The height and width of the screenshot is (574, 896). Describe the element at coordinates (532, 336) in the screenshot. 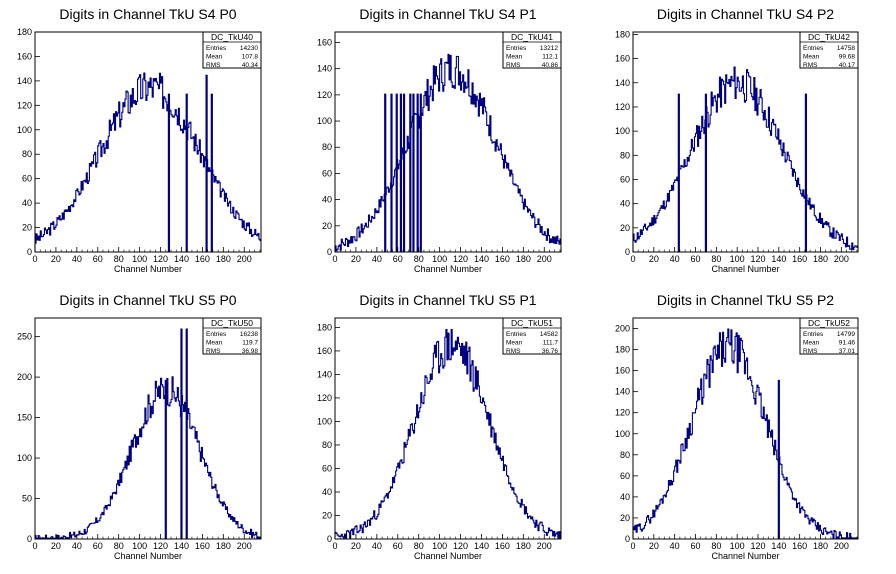

I see `stats-box: DC_TkU51 Entries 14582 Mean 111.7 RMS 36.76` at that location.